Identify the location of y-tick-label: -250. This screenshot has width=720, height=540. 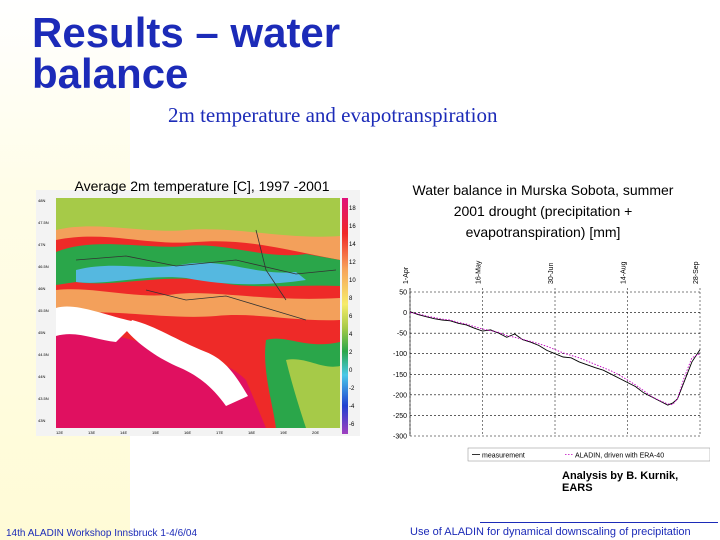
(400, 416).